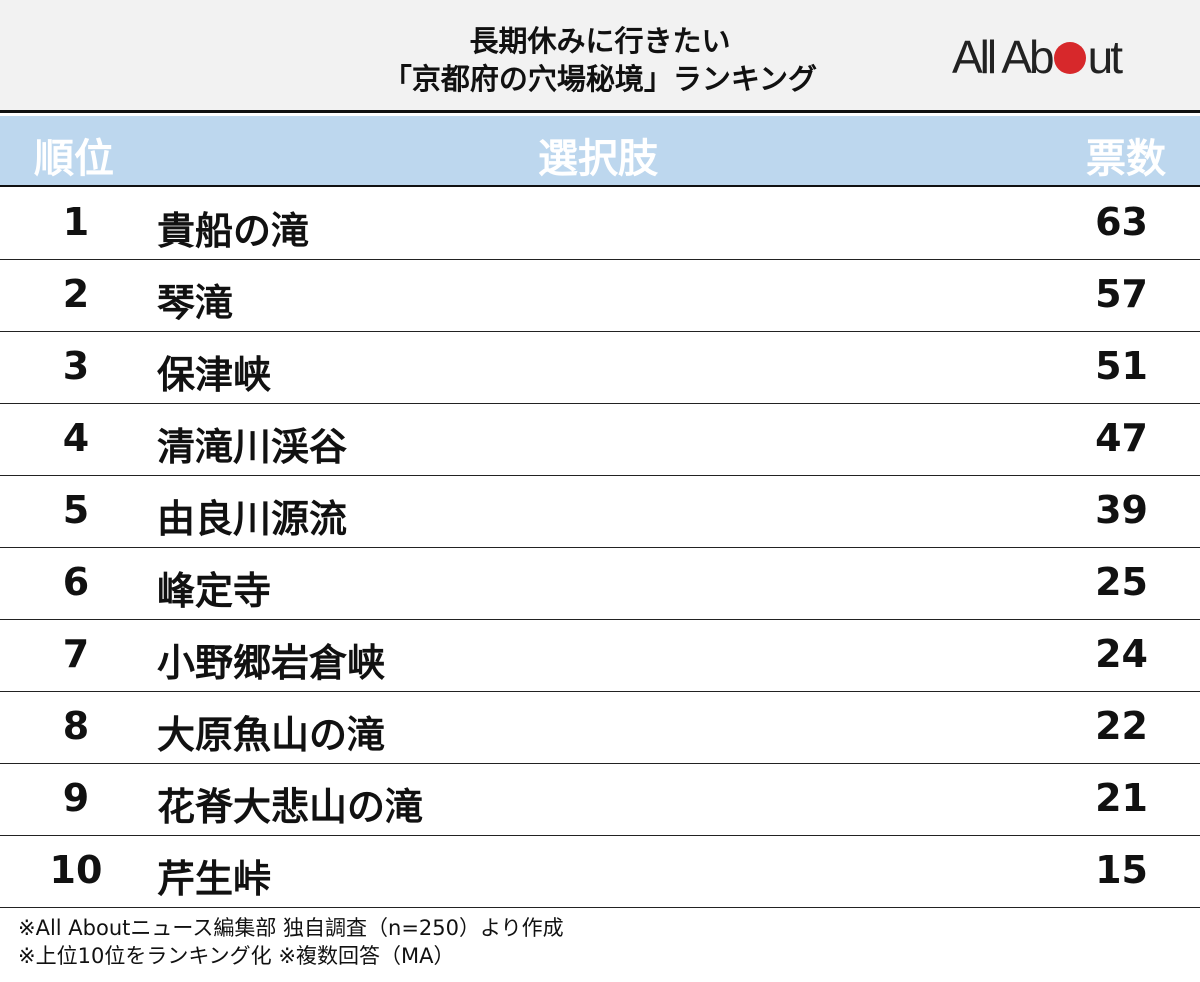  I want to click on all-about-logo: All Ab ut, so click(1037, 57).